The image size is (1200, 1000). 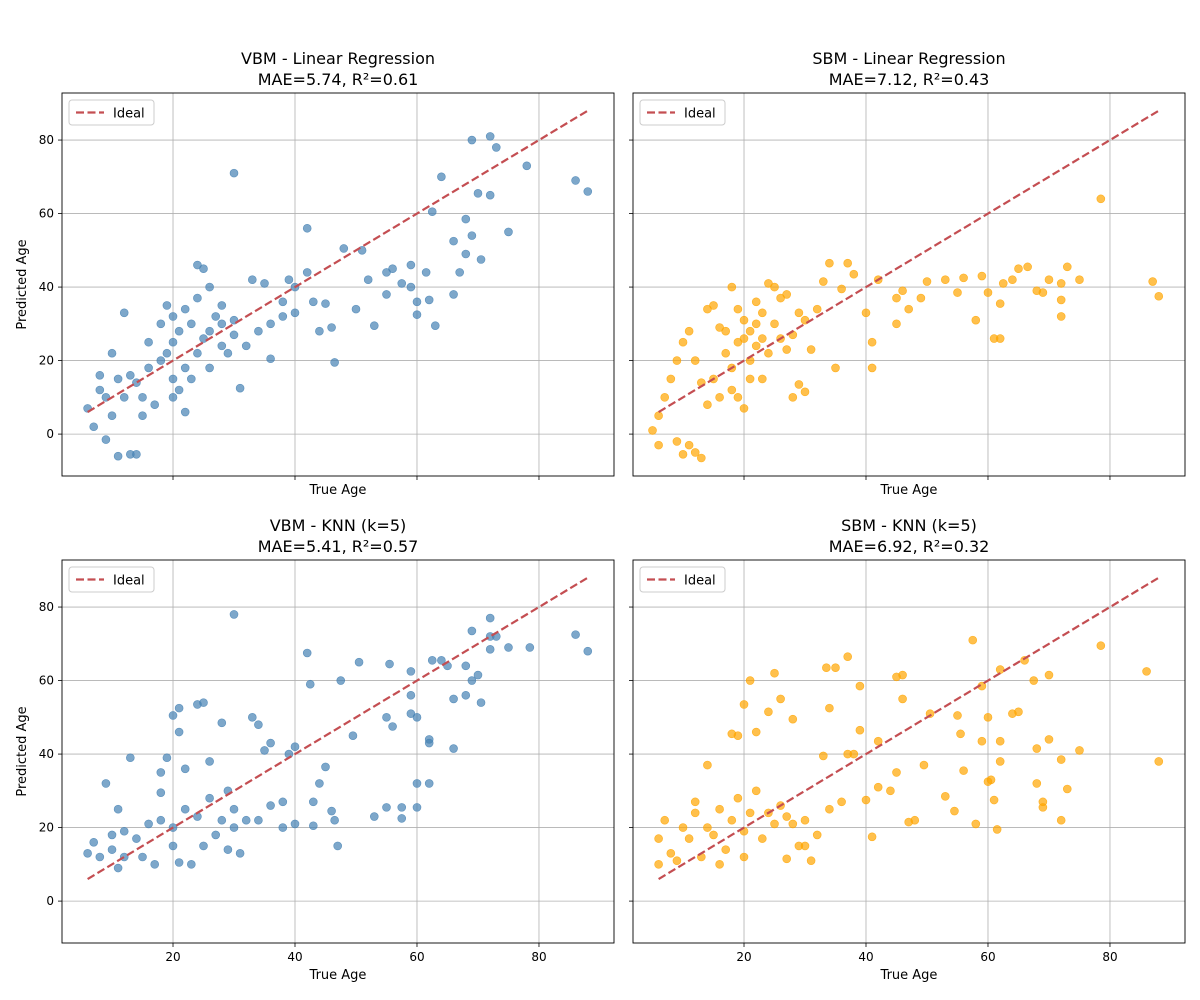 I want to click on subplot-subtitle: MAE=7.12, R²=0.43, so click(x=909, y=79).